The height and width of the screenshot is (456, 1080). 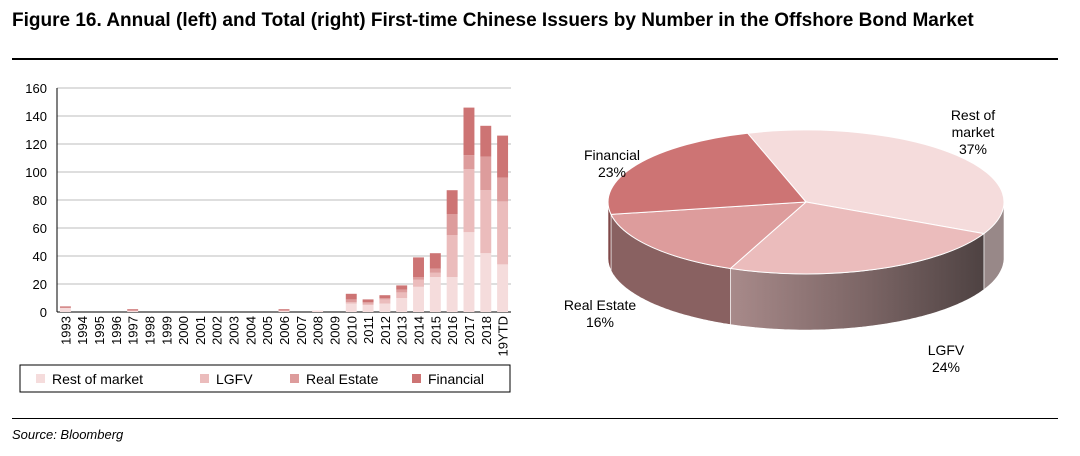 What do you see at coordinates (265, 378) in the screenshot?
I see `bar-legend-box: Rest of market LGFV Real Estate Financial` at bounding box center [265, 378].